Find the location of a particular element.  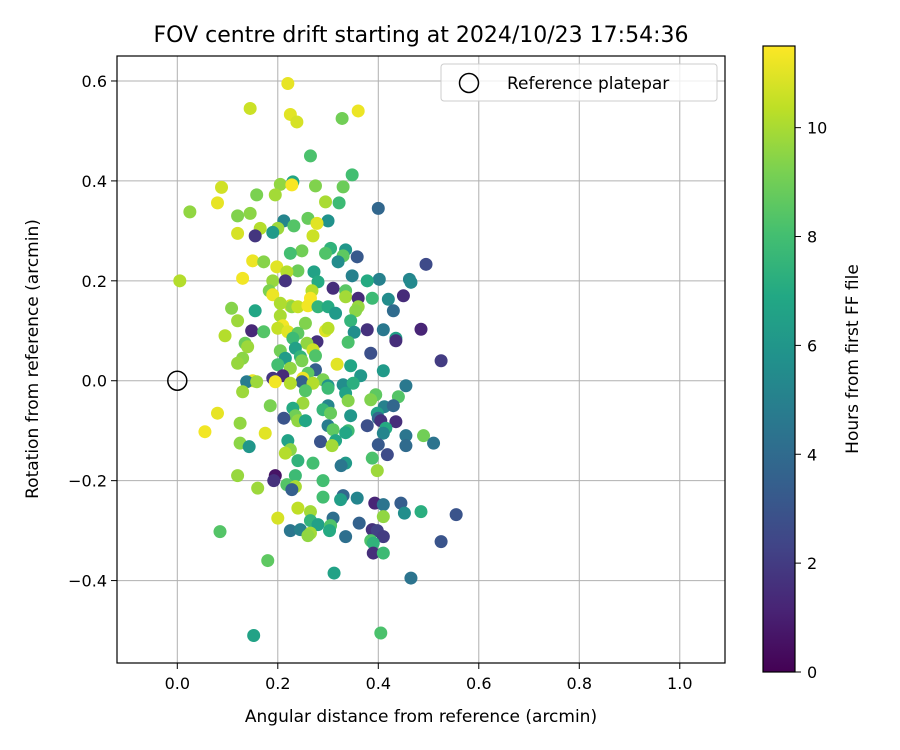

y-tick-label: 0.4 is located at coordinates (94, 181).